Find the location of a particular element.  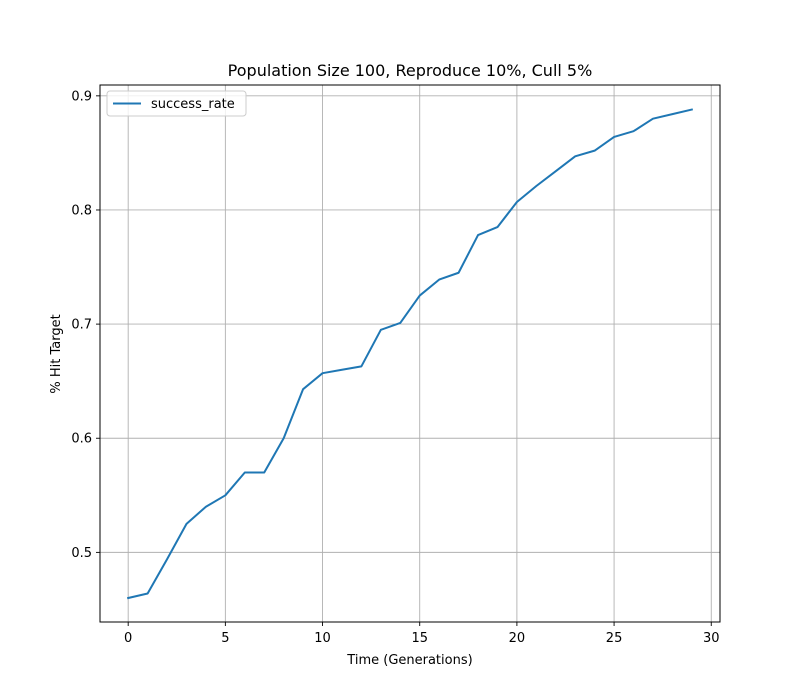

y-tick-label: 0.5 is located at coordinates (81, 553).